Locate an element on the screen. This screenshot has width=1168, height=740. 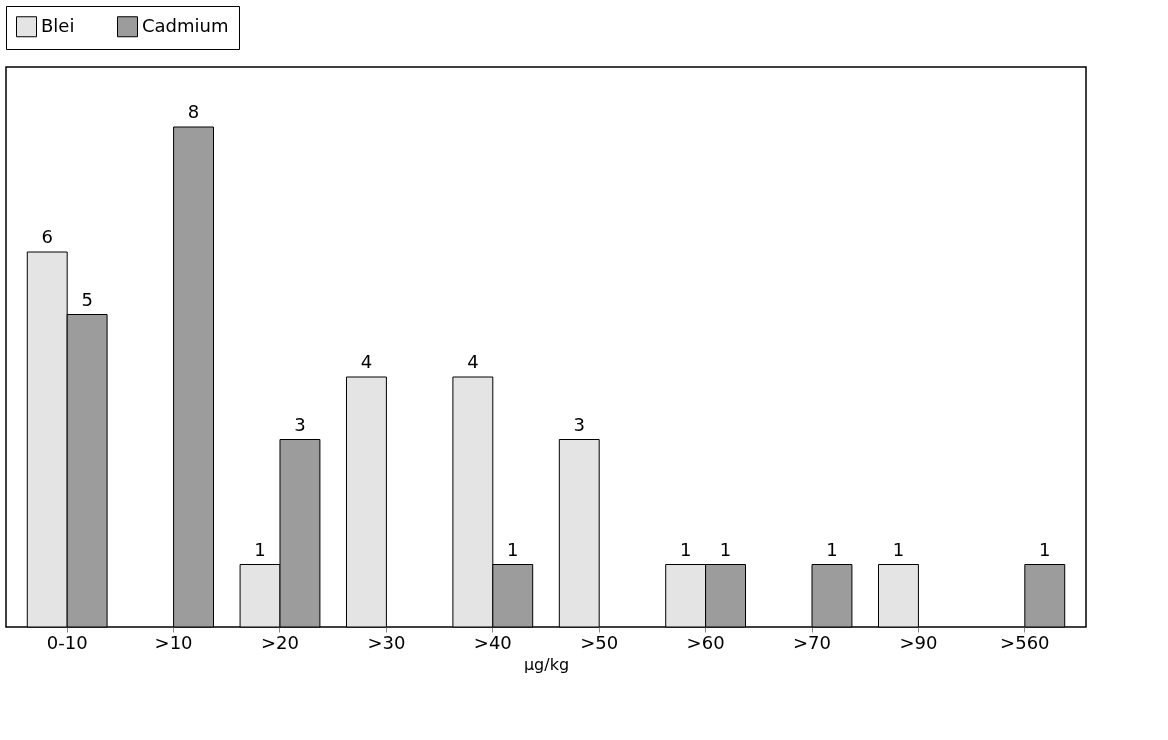
x-tick-label: >20 is located at coordinates (279, 642).